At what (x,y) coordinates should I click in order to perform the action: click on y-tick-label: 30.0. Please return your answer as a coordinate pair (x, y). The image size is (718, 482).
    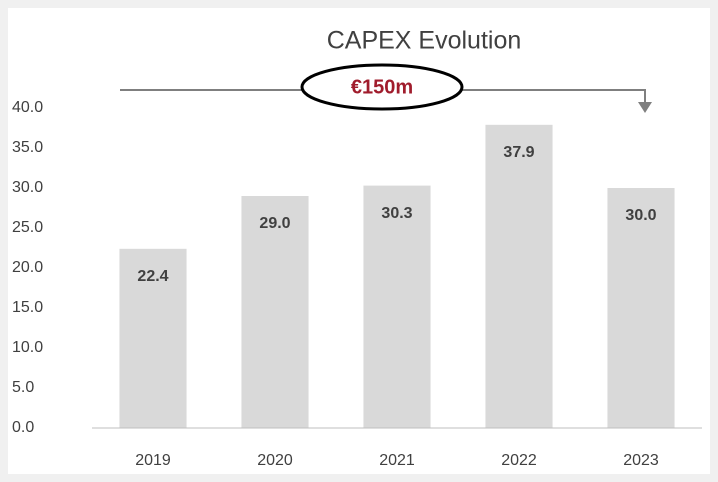
    Looking at the image, I should click on (27, 187).